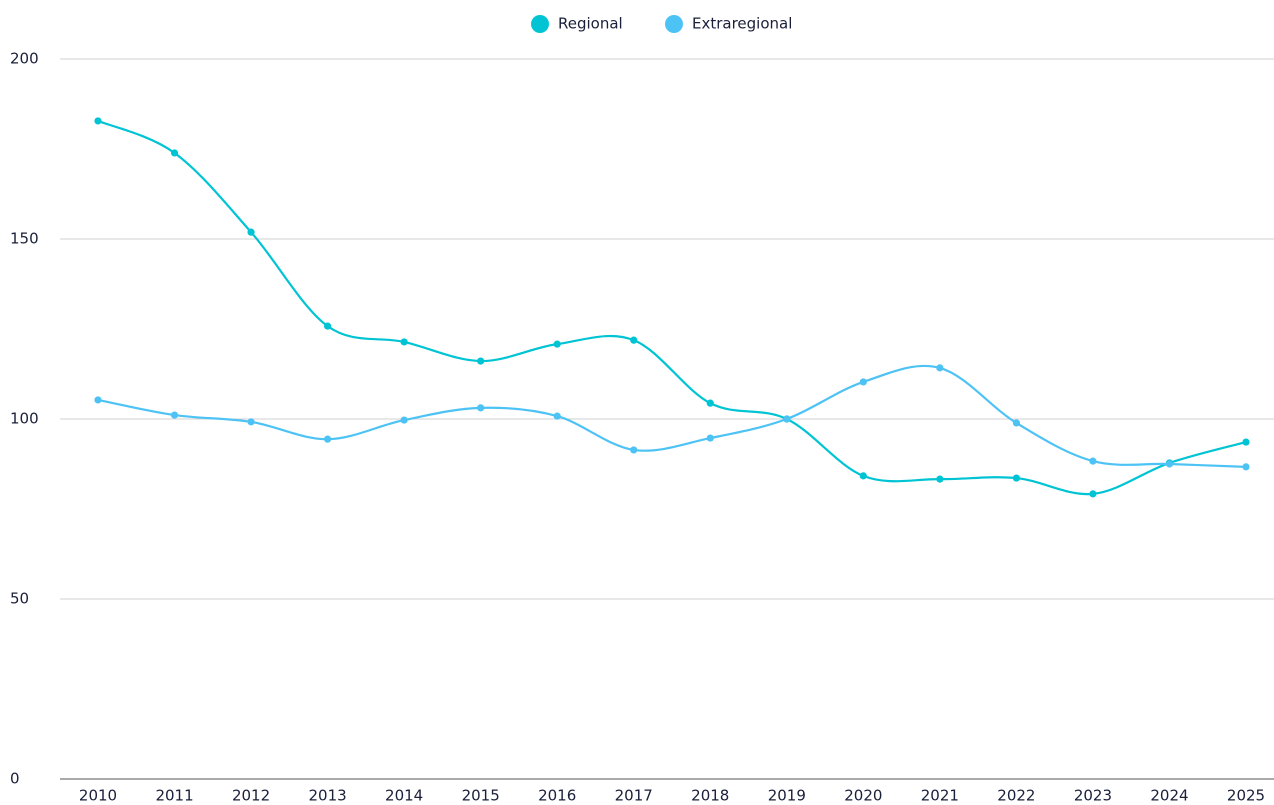  What do you see at coordinates (24, 59) in the screenshot?
I see `y-tick-label: 200` at bounding box center [24, 59].